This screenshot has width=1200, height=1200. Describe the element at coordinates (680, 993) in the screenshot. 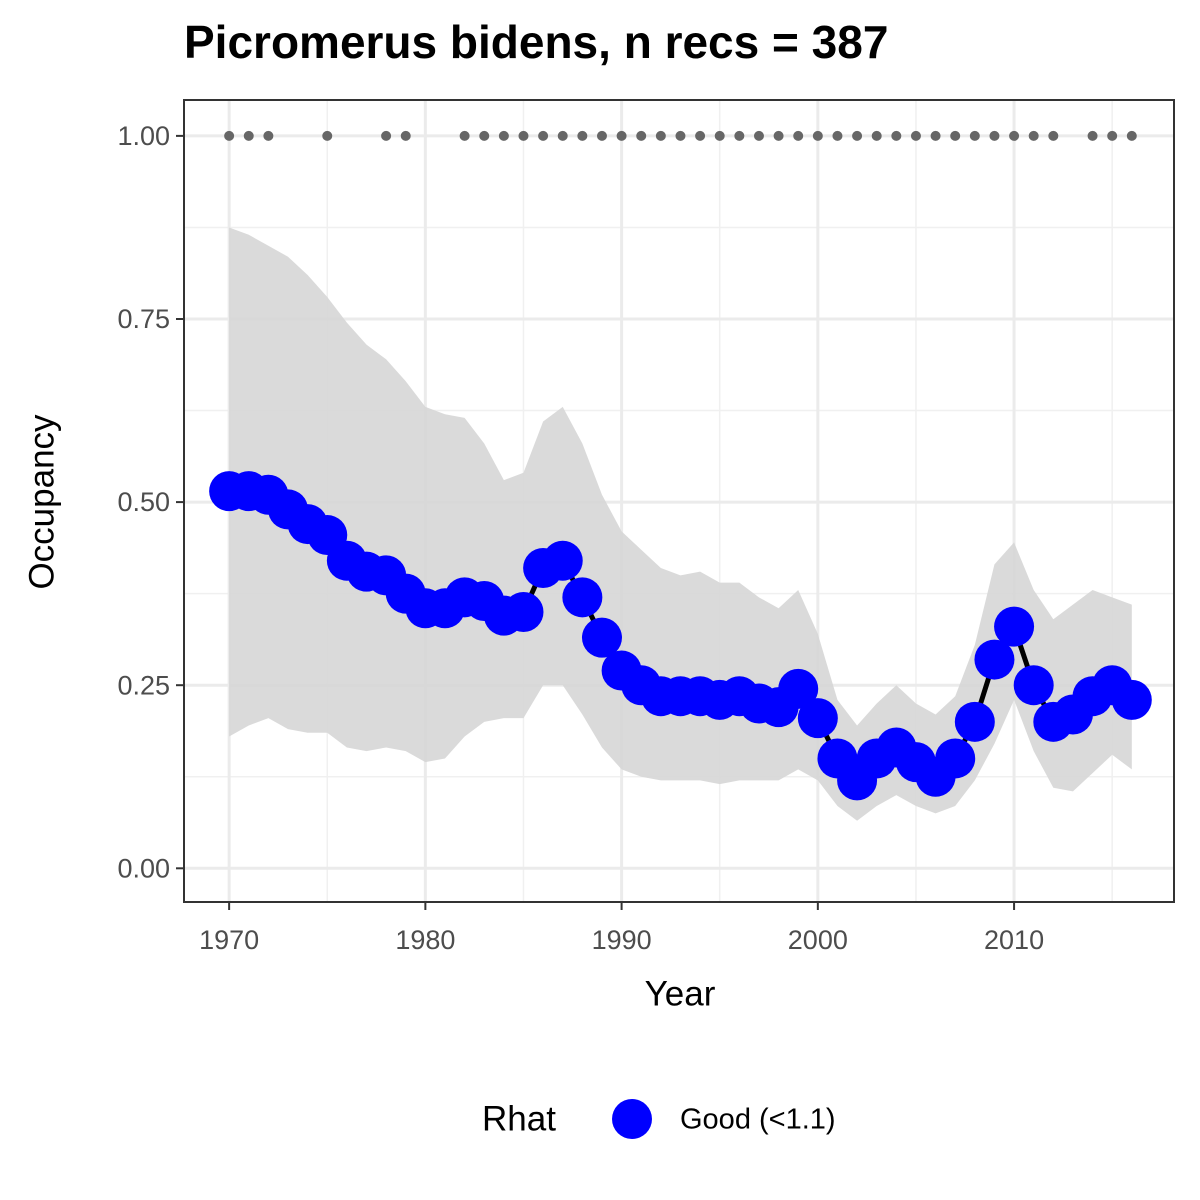

I see `x-axis-title: Year` at that location.